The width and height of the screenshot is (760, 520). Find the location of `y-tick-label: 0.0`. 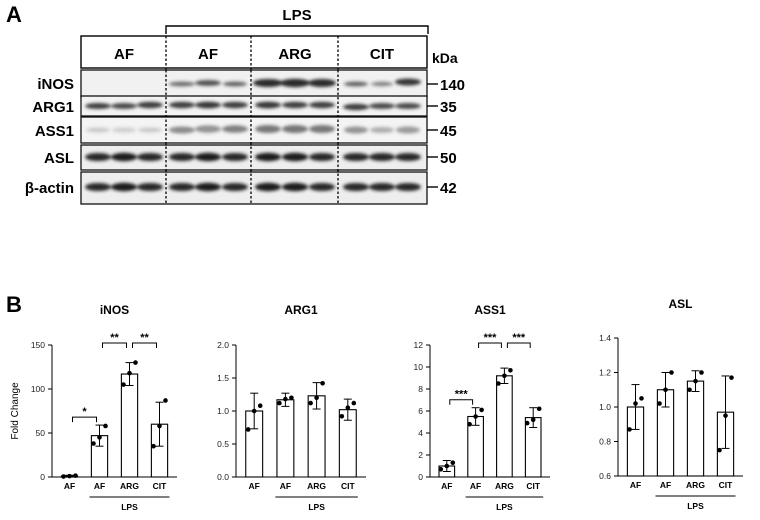

y-tick-label: 0.0 is located at coordinates (223, 477).